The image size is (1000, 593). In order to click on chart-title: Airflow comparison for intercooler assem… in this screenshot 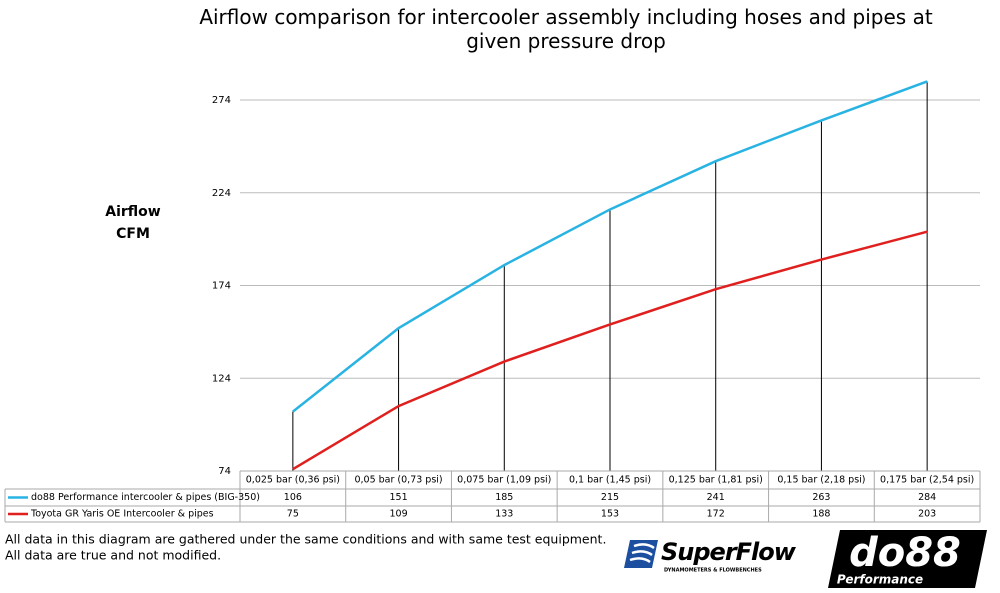, I will do `click(566, 29)`.